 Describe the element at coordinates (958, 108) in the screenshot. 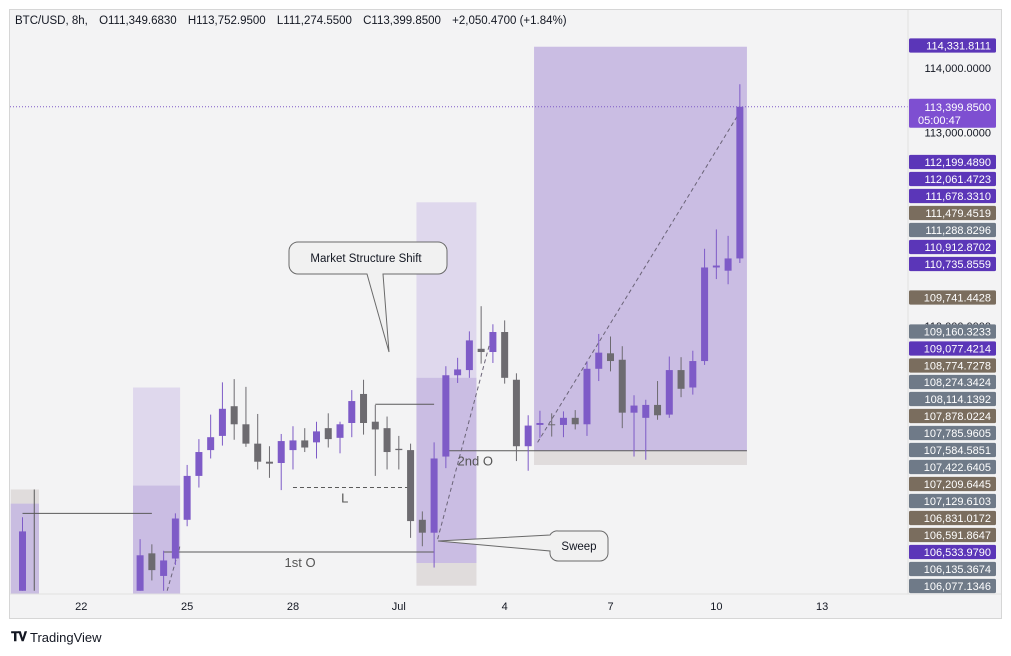

I see `current-price-tag-price: 113,399.8500` at that location.